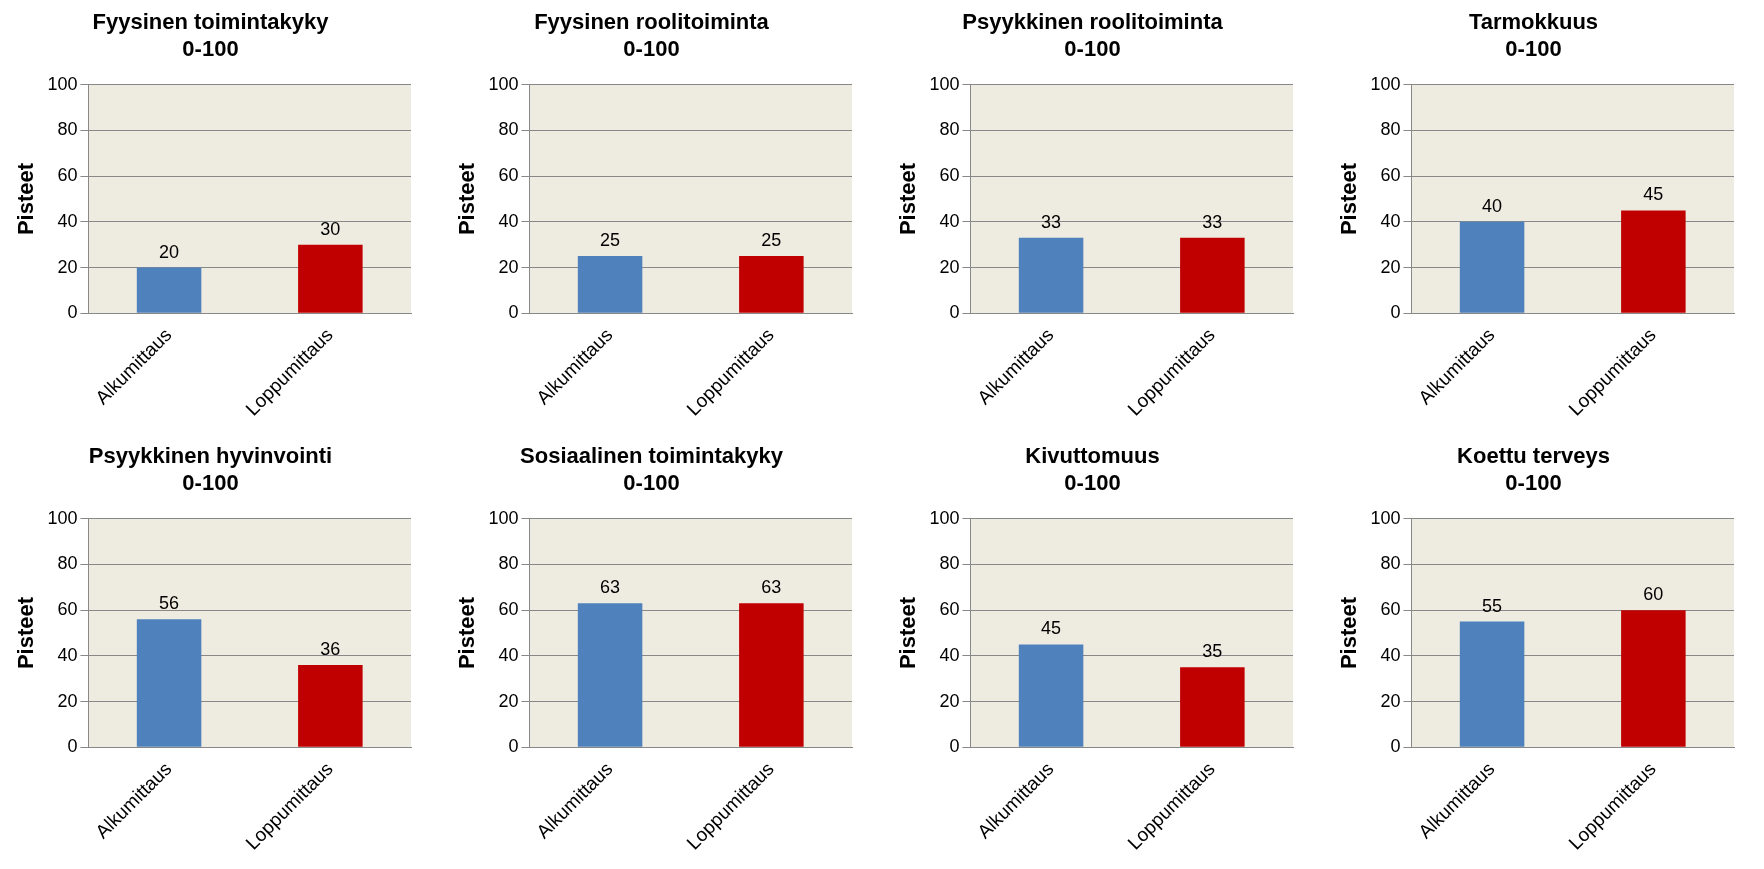 Image resolution: width=1764 pixels, height=869 pixels. I want to click on data-label: 56, so click(169, 603).